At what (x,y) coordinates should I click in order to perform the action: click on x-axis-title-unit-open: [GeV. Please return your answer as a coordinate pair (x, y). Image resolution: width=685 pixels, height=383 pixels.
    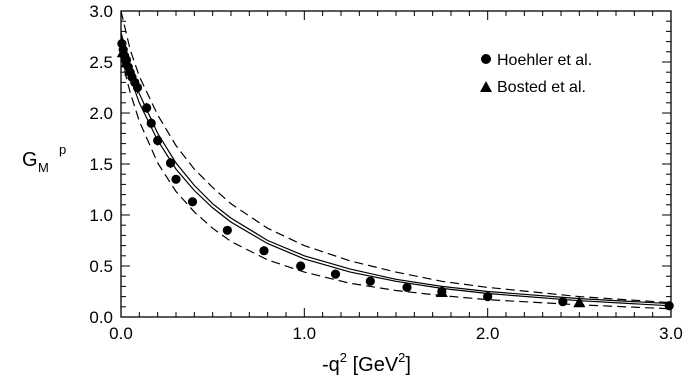
    Looking at the image, I should click on (373, 365).